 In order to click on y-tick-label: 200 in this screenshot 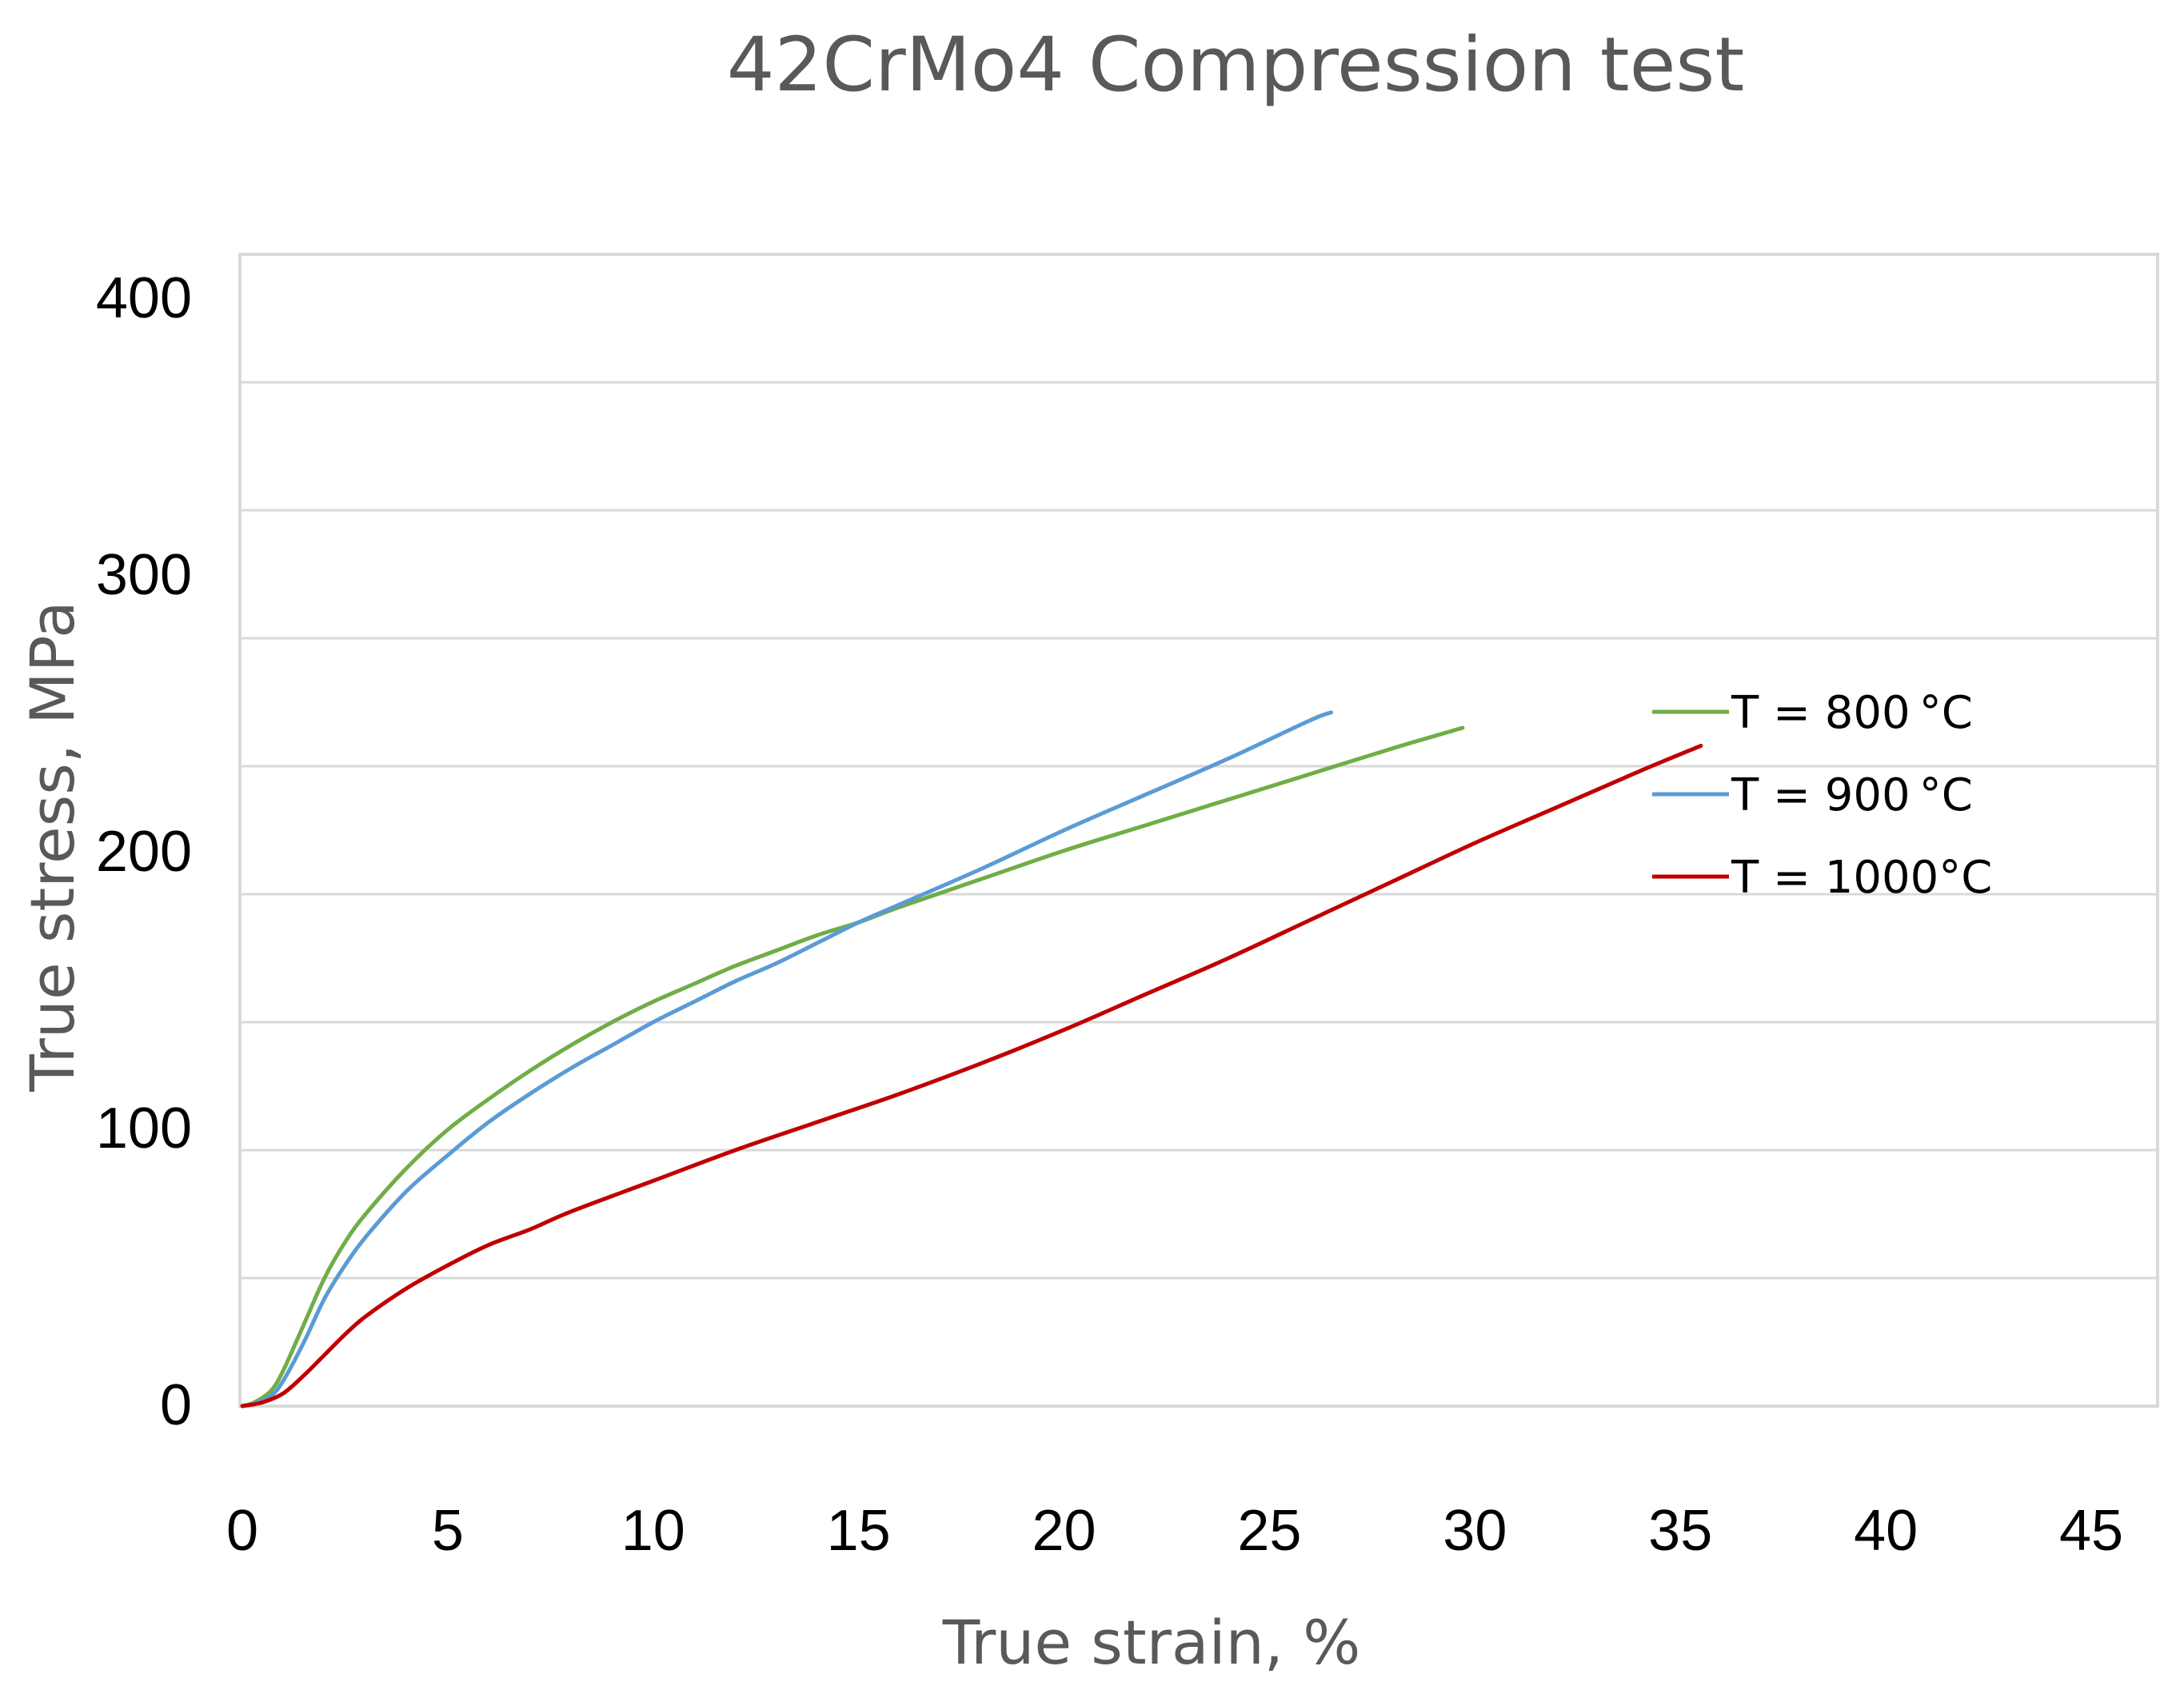, I will do `click(144, 852)`.